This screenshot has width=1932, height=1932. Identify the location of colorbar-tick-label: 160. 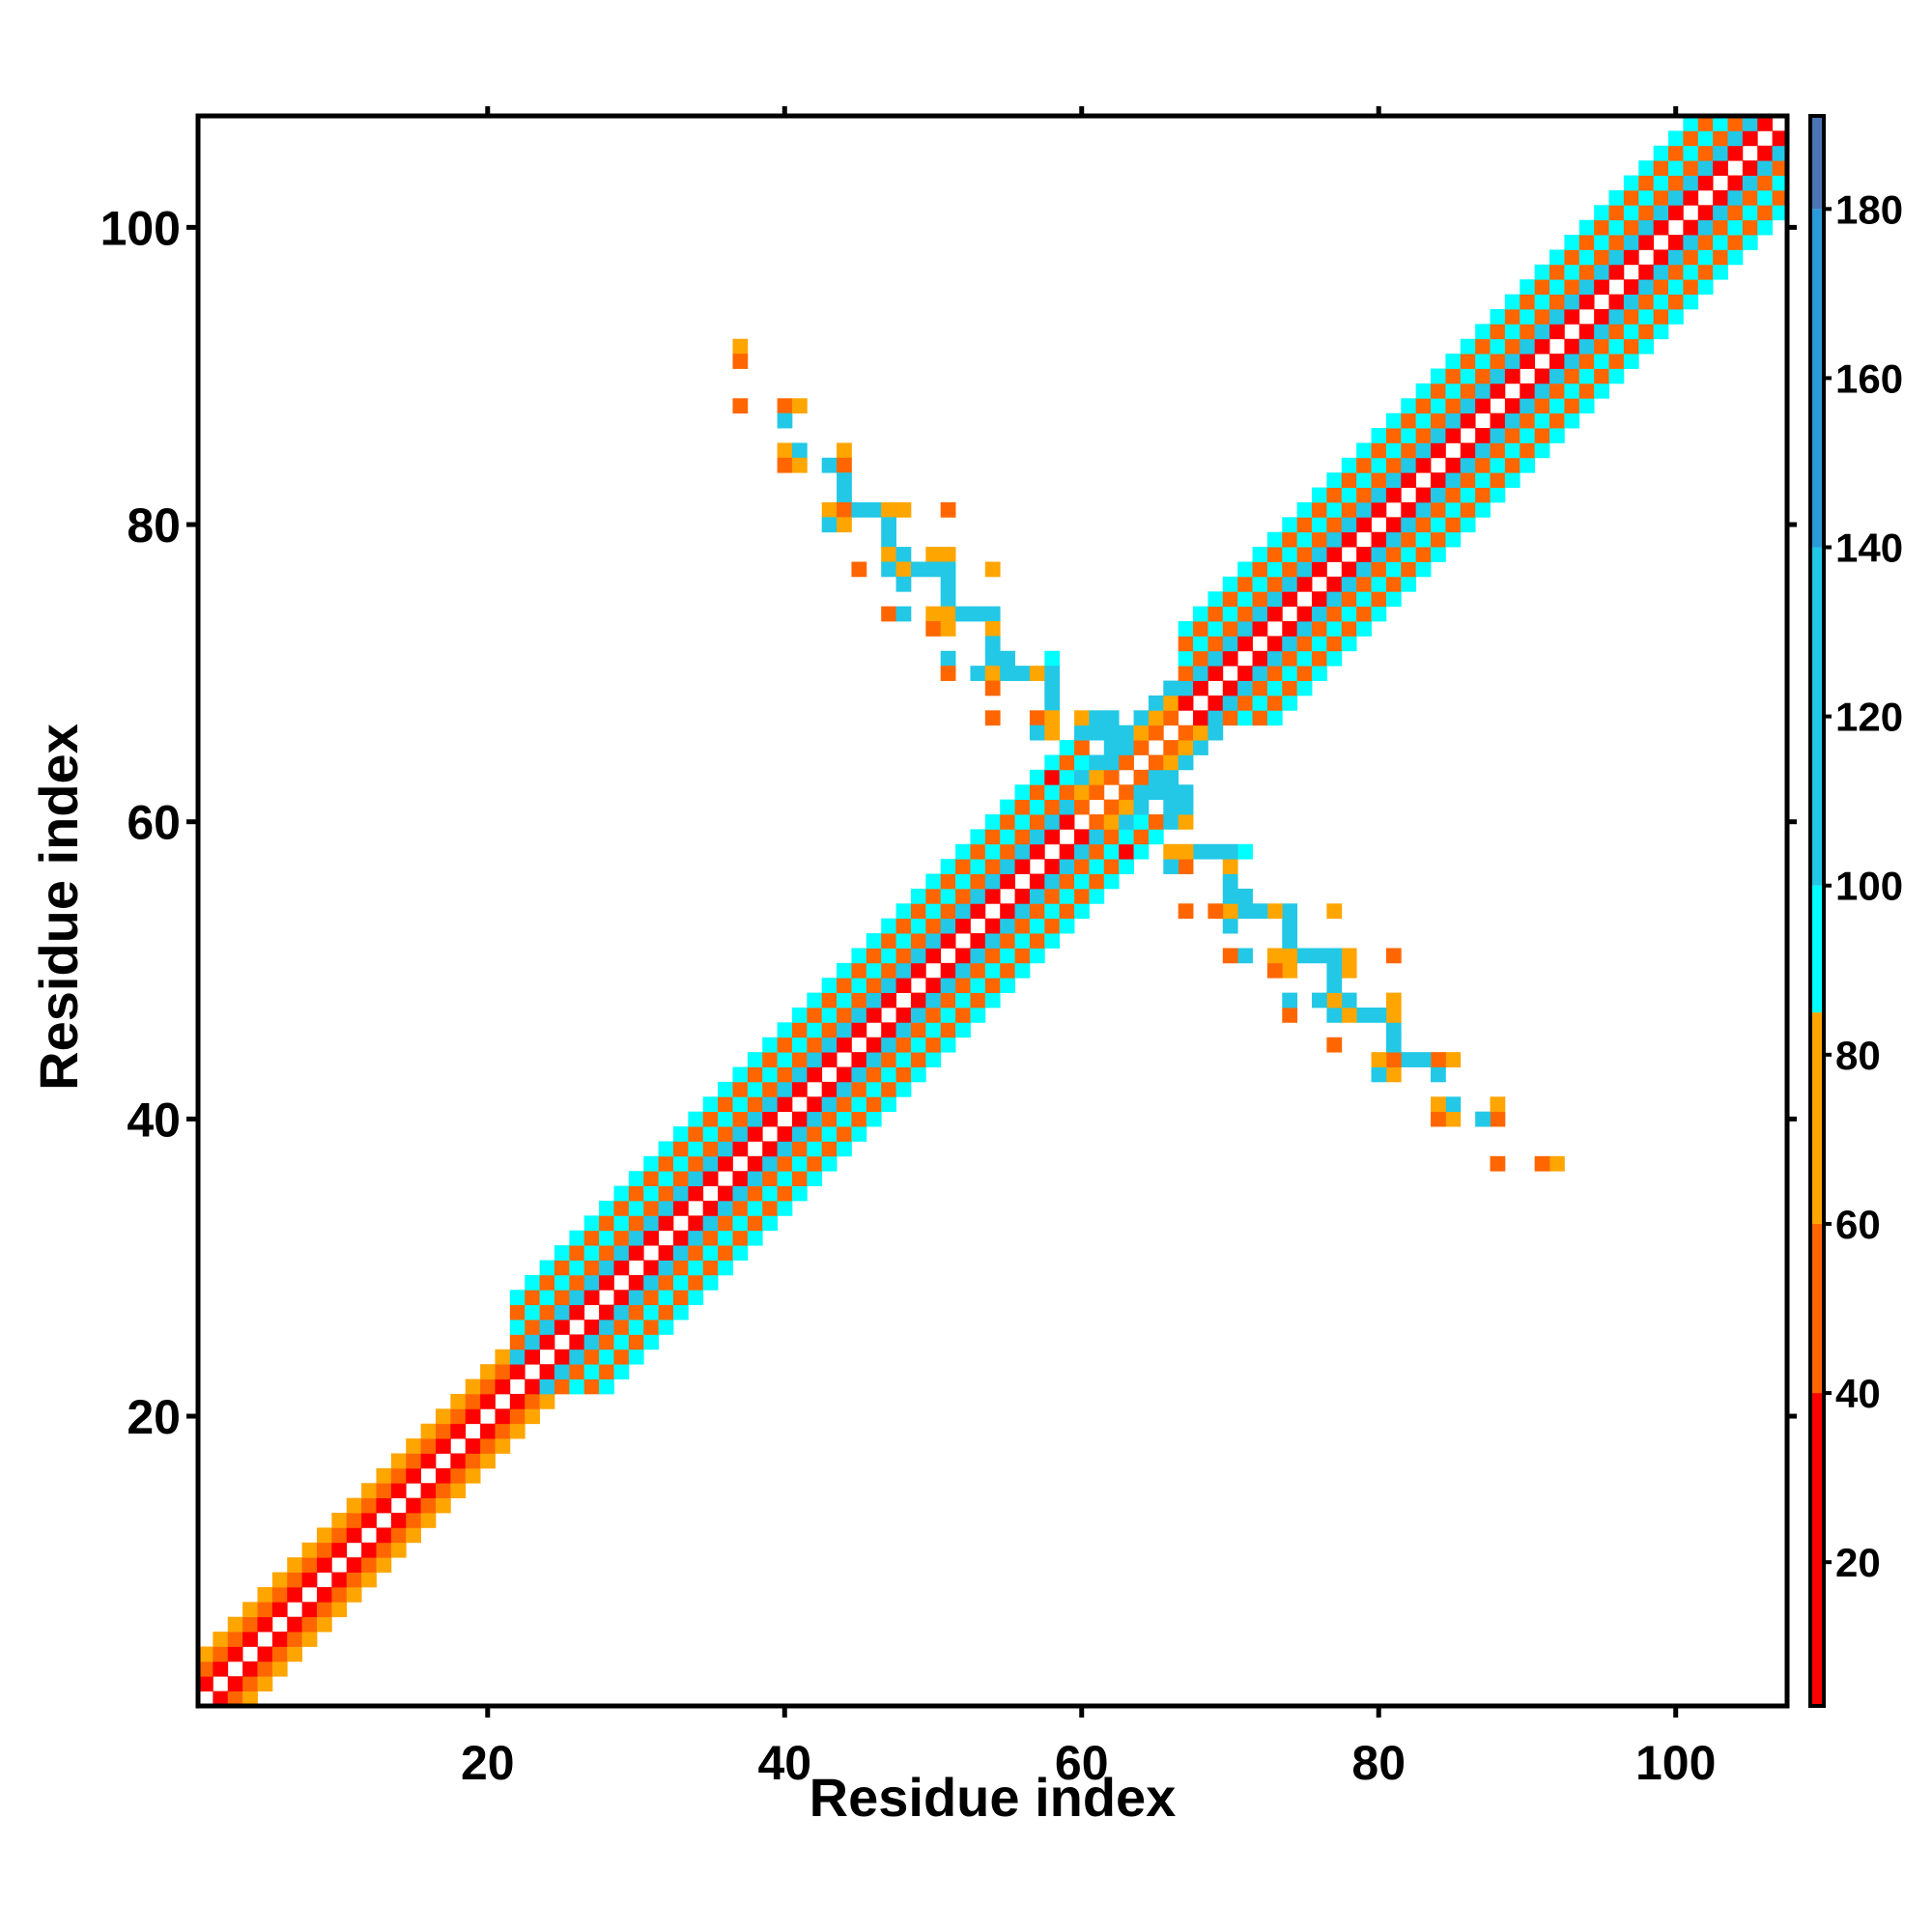
(1869, 378).